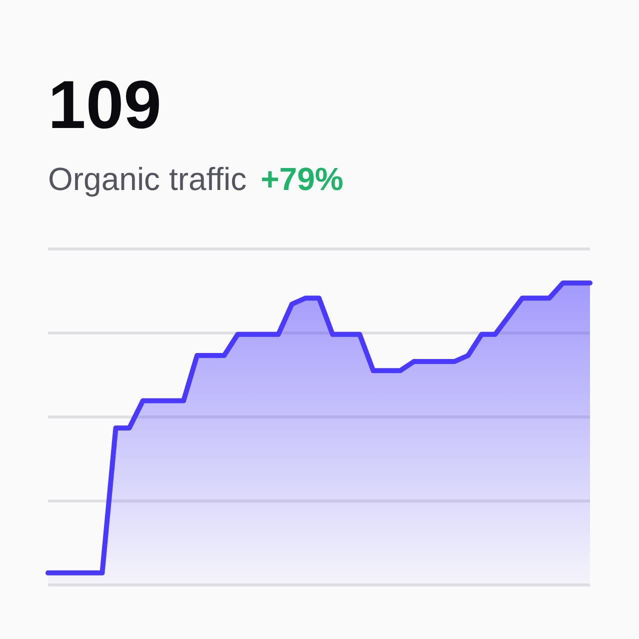  I want to click on text: +79%, so click(302, 179).